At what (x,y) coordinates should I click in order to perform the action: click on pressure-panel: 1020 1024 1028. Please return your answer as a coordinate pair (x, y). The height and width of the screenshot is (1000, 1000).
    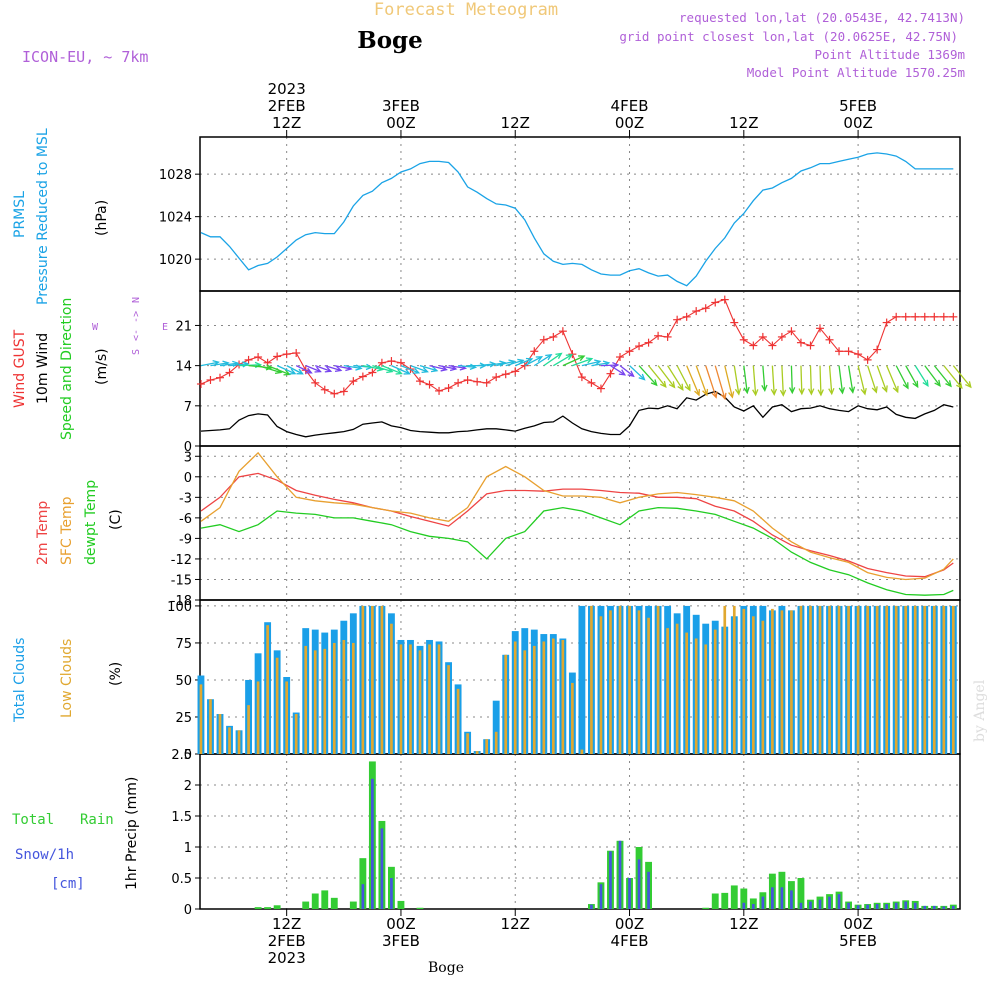
    Looking at the image, I should click on (560, 214).